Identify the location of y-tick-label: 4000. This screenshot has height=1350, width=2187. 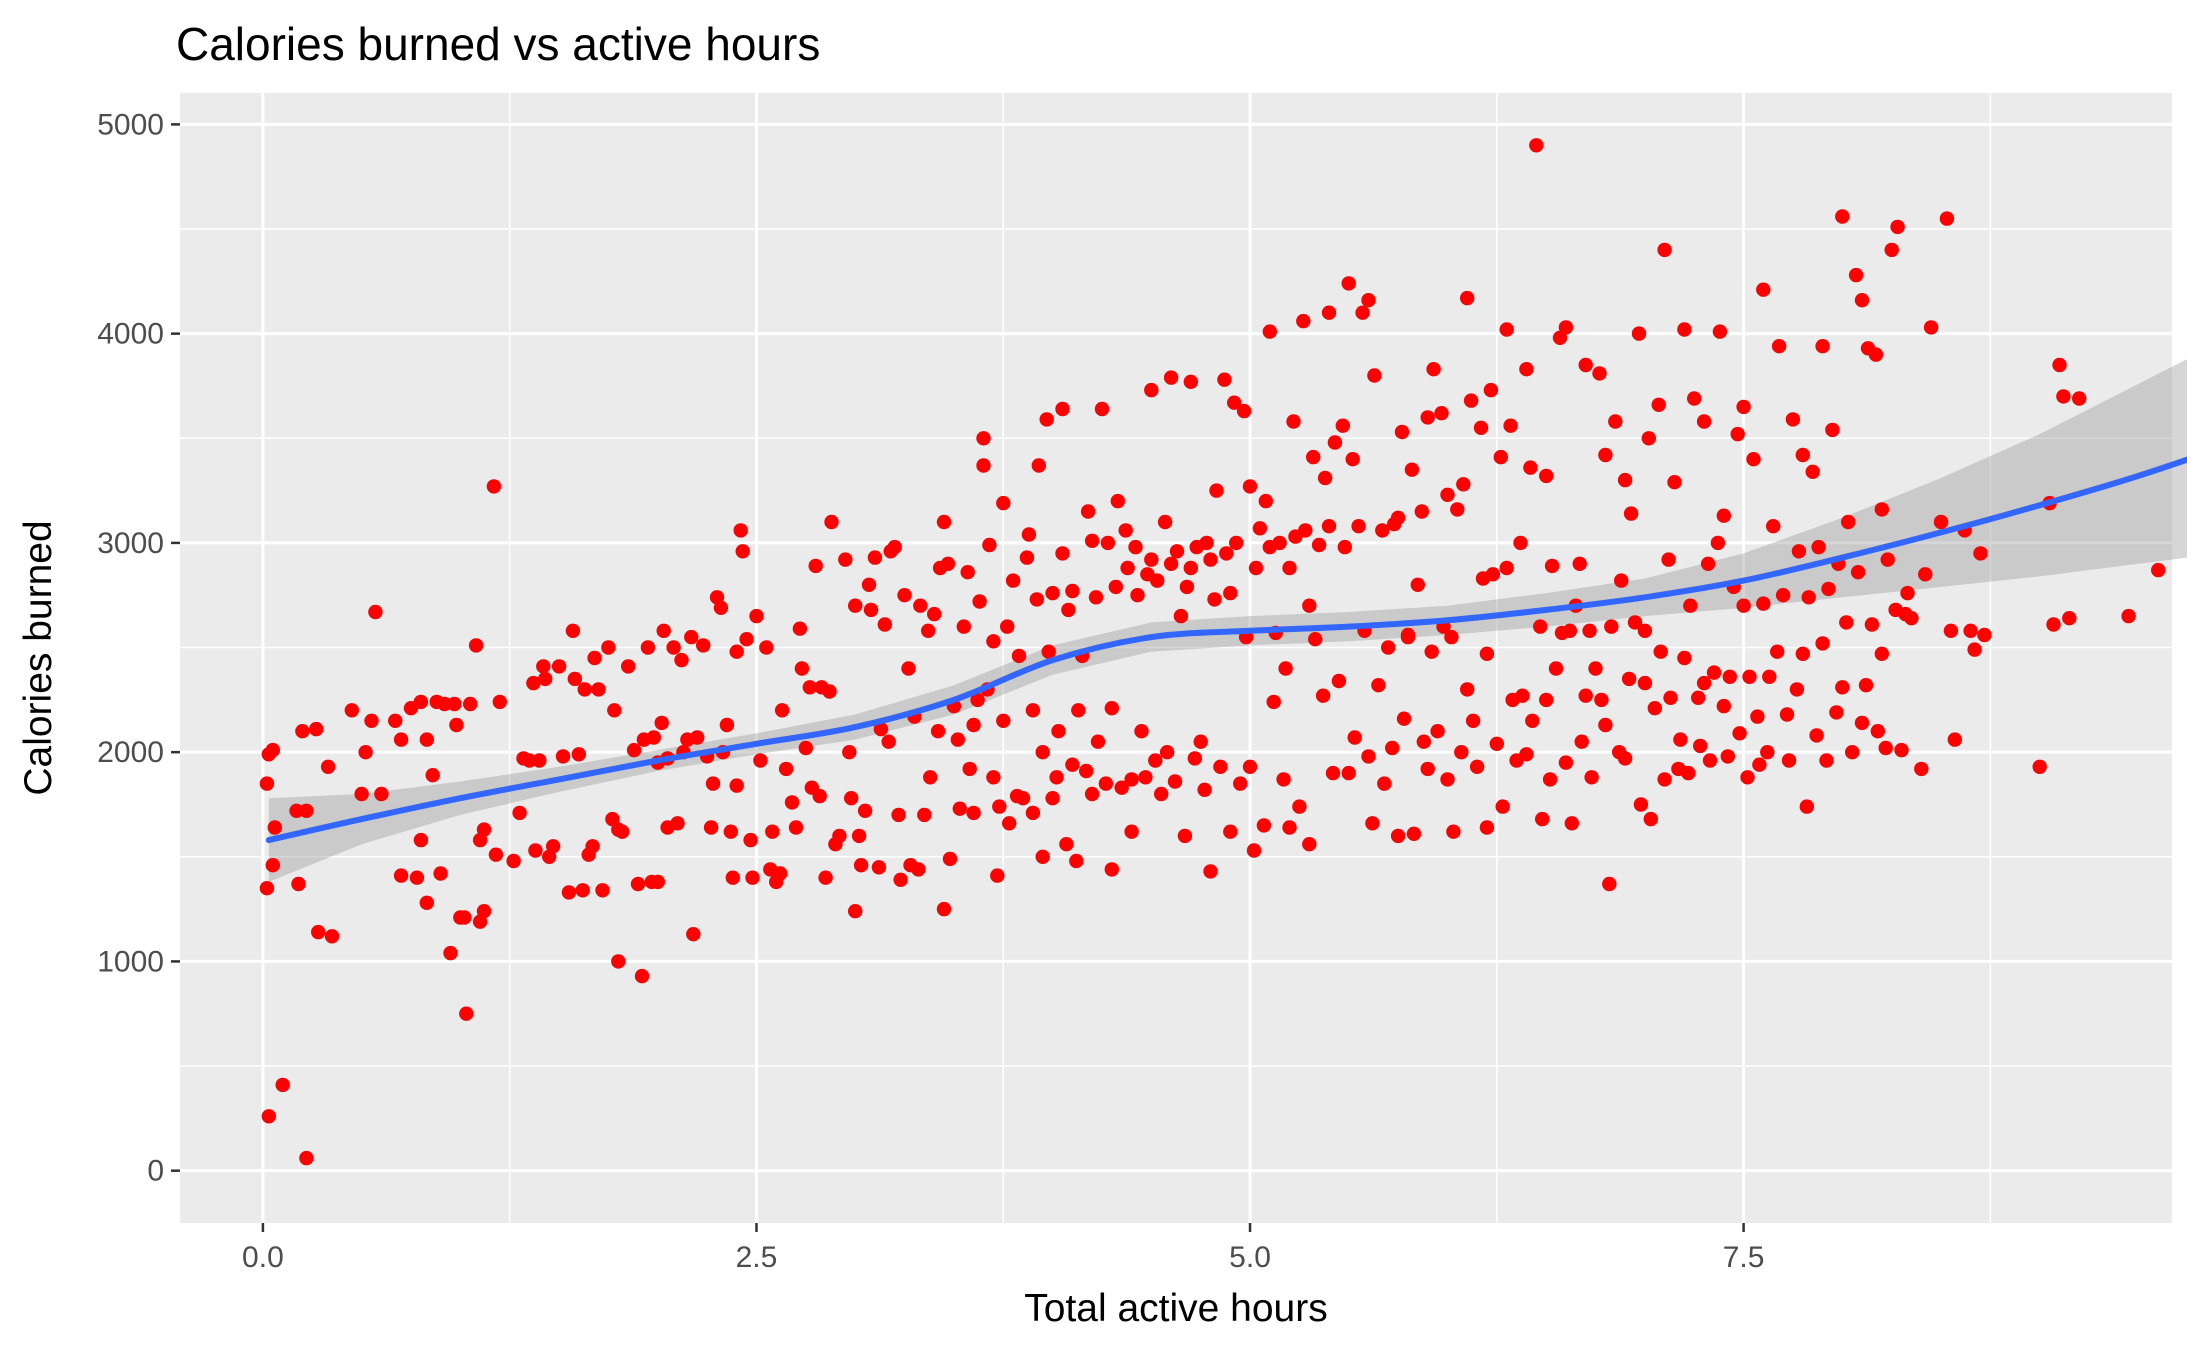
(130, 334).